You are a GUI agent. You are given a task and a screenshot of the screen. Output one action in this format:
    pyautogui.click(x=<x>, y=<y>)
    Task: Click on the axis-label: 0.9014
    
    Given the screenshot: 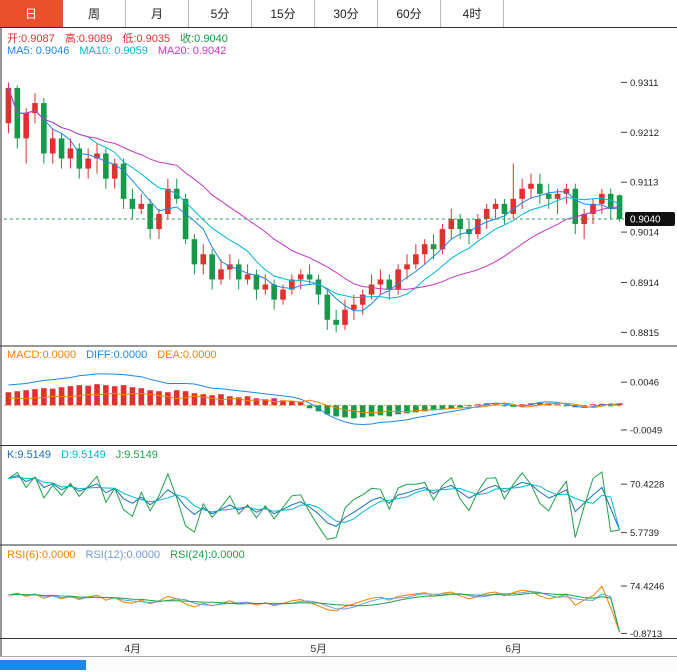 What is the action you would take?
    pyautogui.click(x=644, y=233)
    